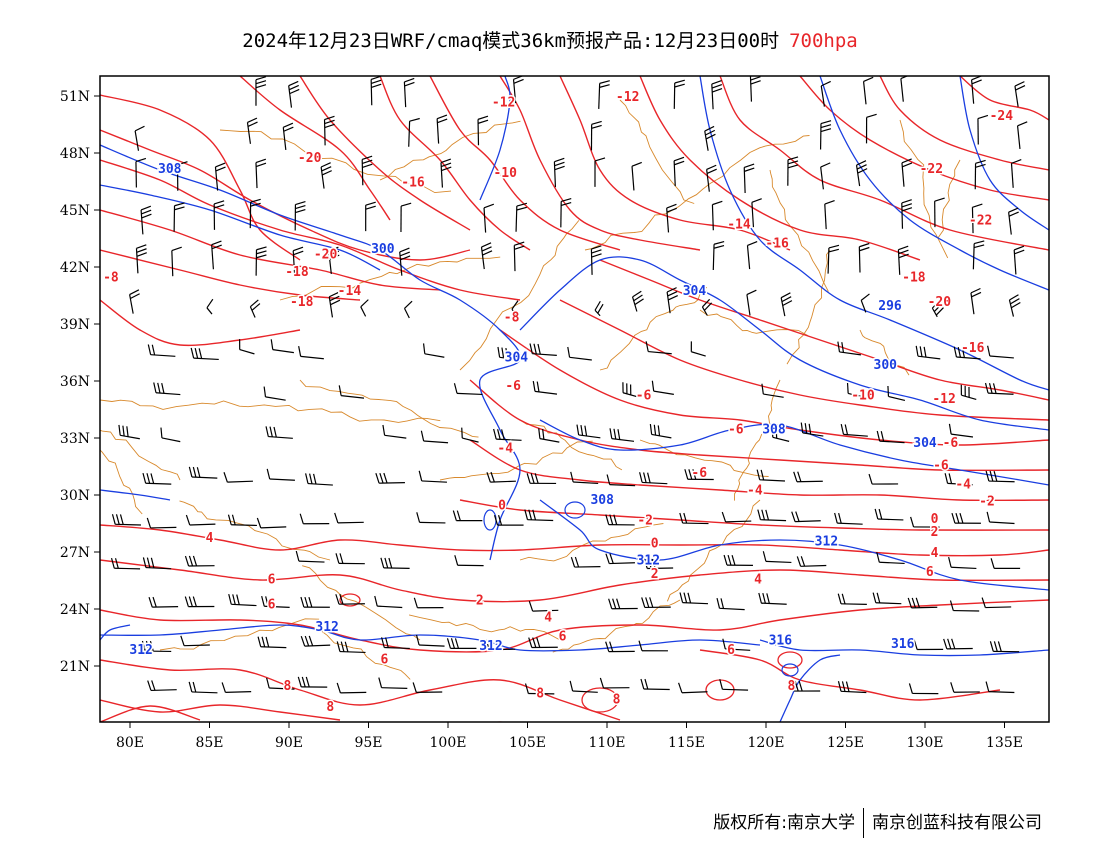  I want to click on temperature-label: 4, so click(935, 553).